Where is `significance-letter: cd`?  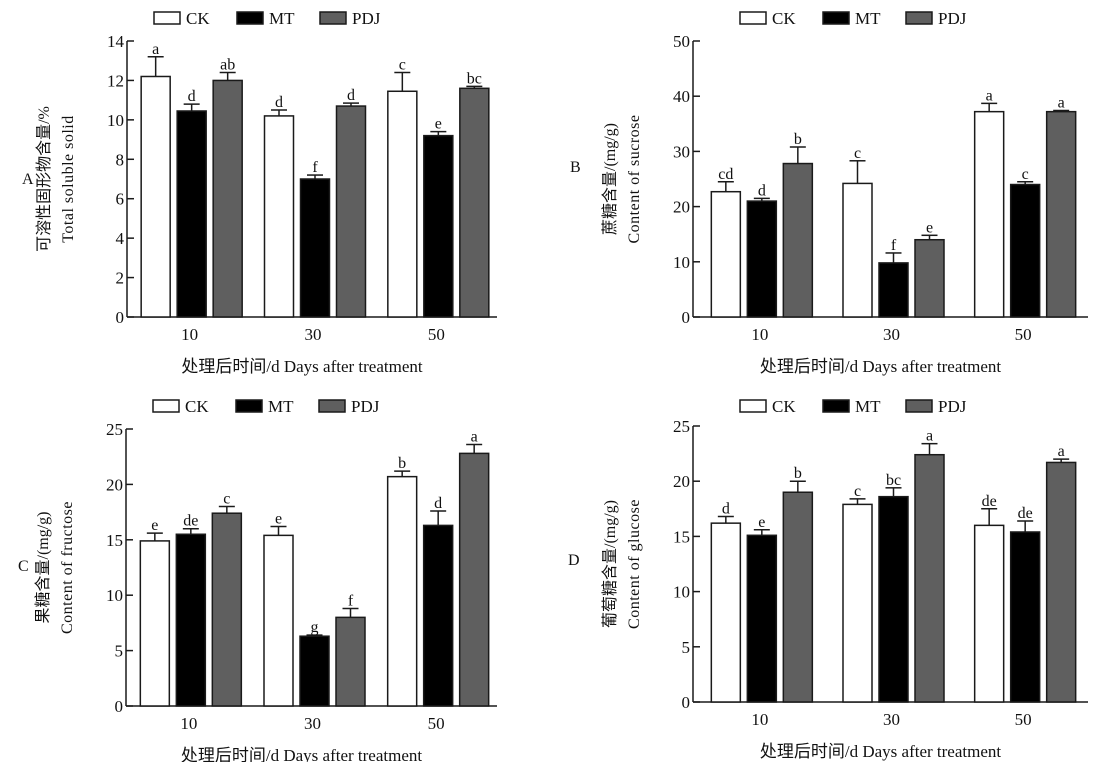
significance-letter: cd is located at coordinates (725, 174).